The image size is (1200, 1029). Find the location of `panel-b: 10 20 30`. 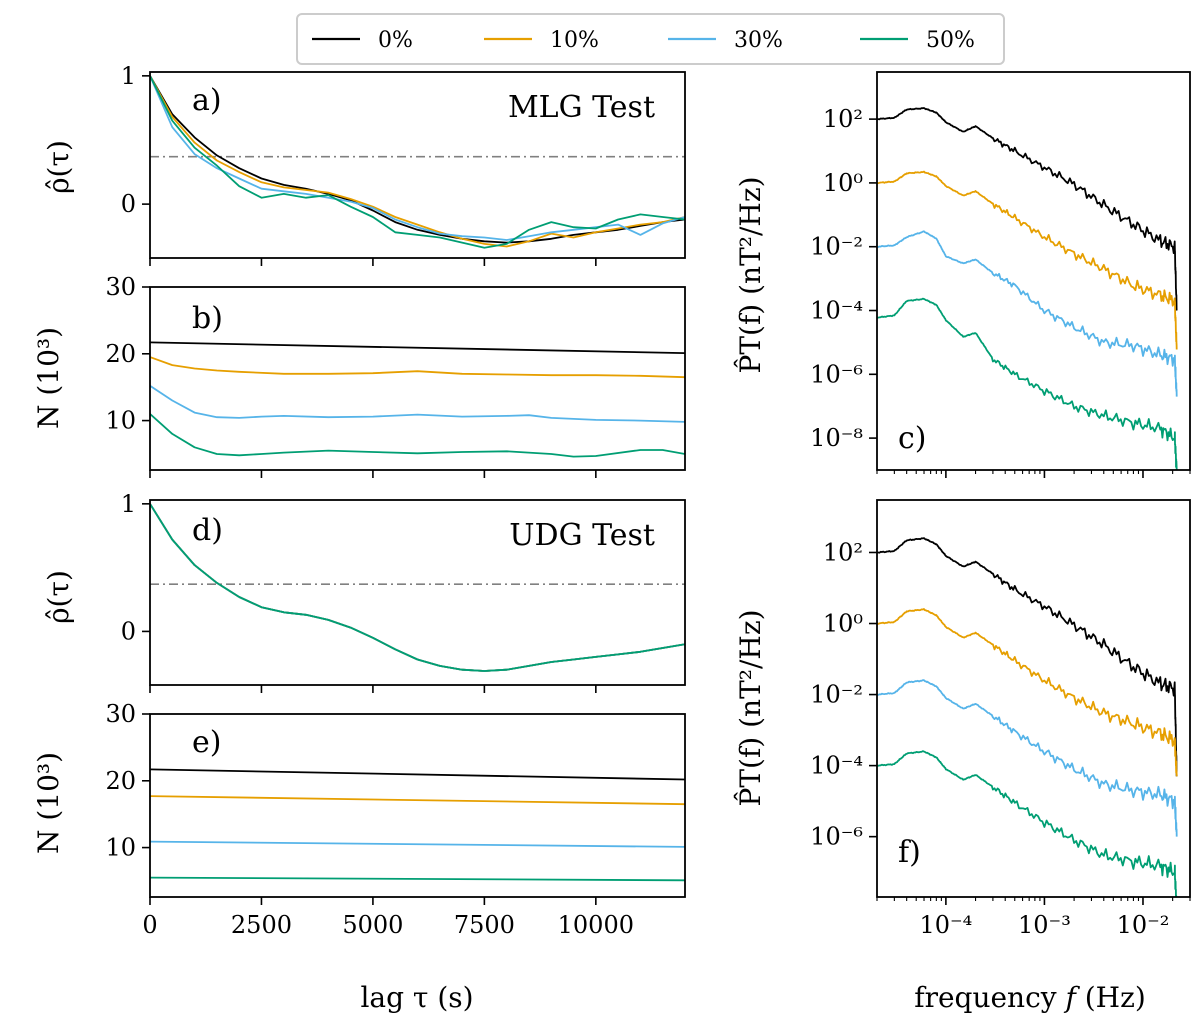

panel-b: 10 20 30 is located at coordinates (395, 375).